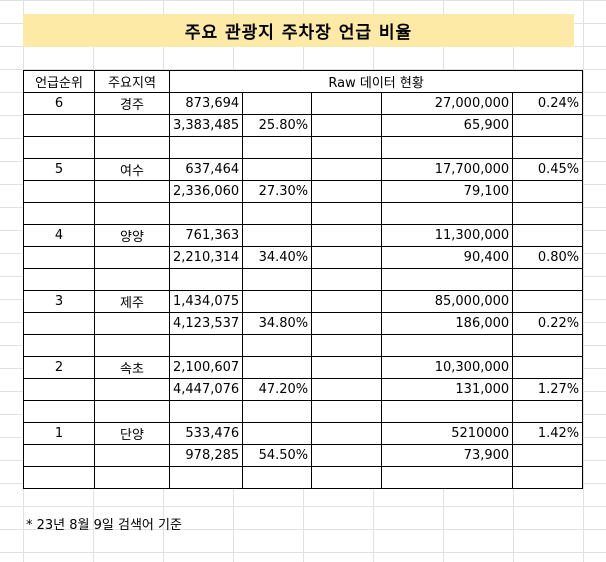  I want to click on rank-cell: 4, so click(59, 235).